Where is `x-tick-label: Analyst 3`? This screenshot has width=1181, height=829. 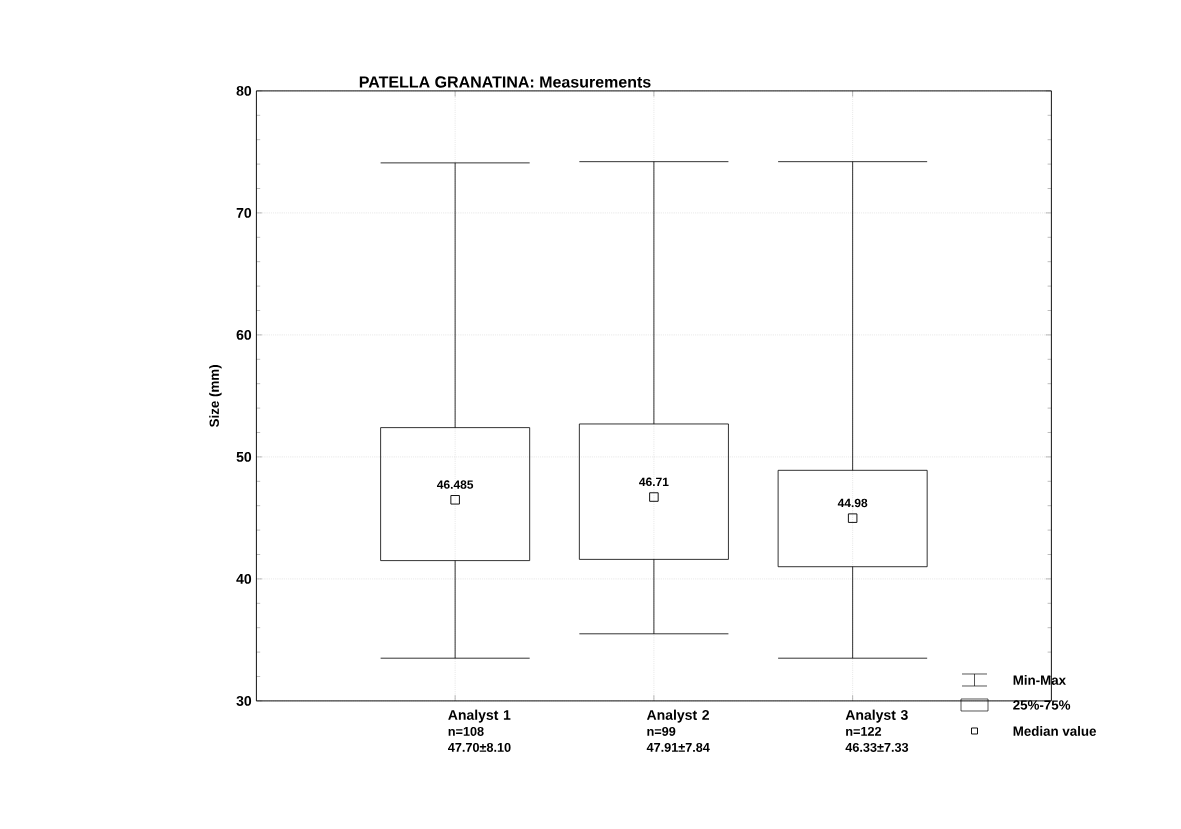
x-tick-label: Analyst 3 is located at coordinates (876, 716).